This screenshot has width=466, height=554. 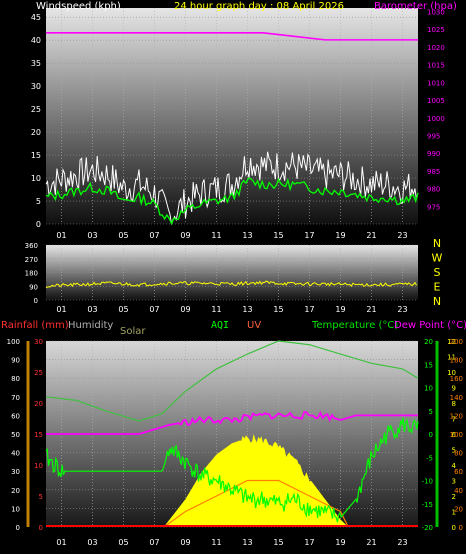 What do you see at coordinates (456, 342) in the screenshot?
I see `aqi-tick-label: 200` at bounding box center [456, 342].